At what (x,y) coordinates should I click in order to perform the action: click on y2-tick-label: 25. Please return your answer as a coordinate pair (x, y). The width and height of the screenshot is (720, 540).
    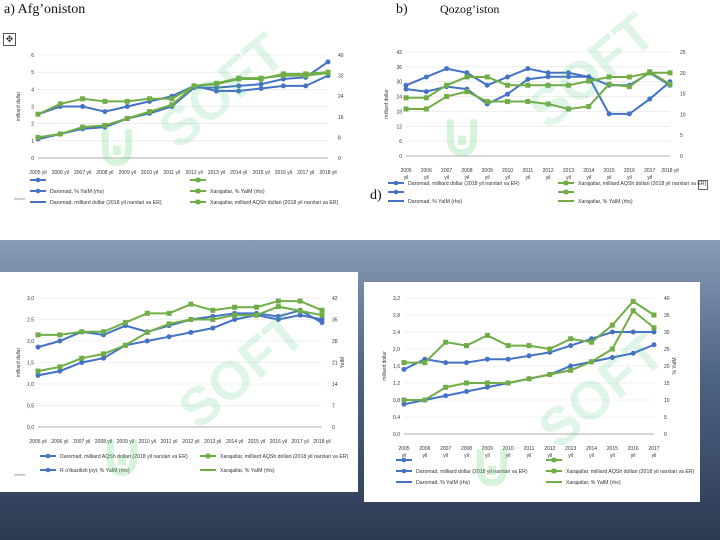
    Looking at the image, I should click on (667, 350).